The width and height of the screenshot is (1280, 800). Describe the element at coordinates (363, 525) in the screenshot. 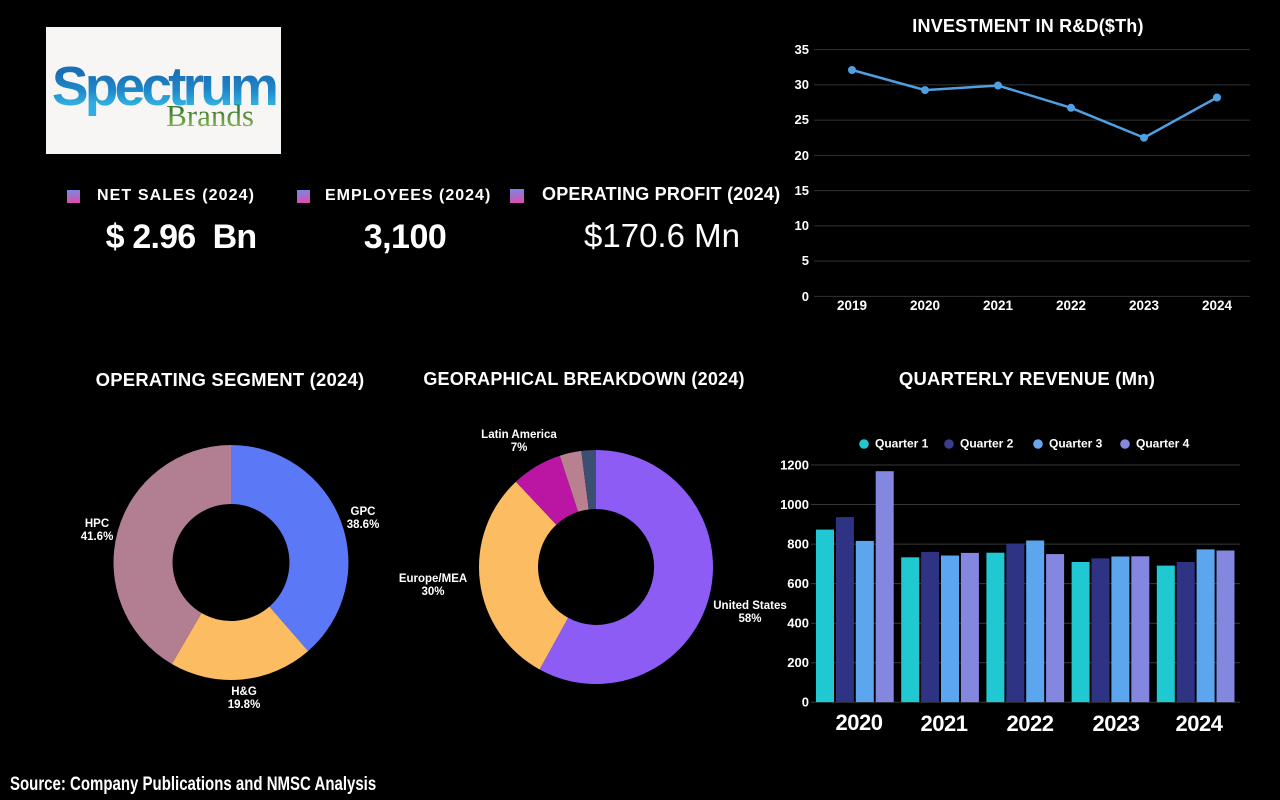

I see `svg-text: 38.6%` at that location.